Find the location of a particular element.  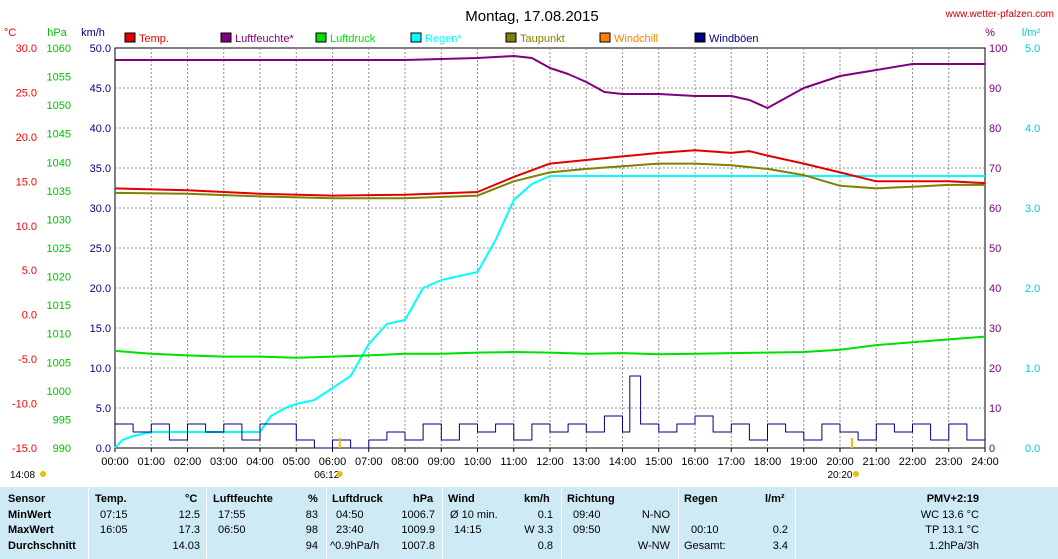

pressure-axis-tick-label: 1050 is located at coordinates (59, 106).